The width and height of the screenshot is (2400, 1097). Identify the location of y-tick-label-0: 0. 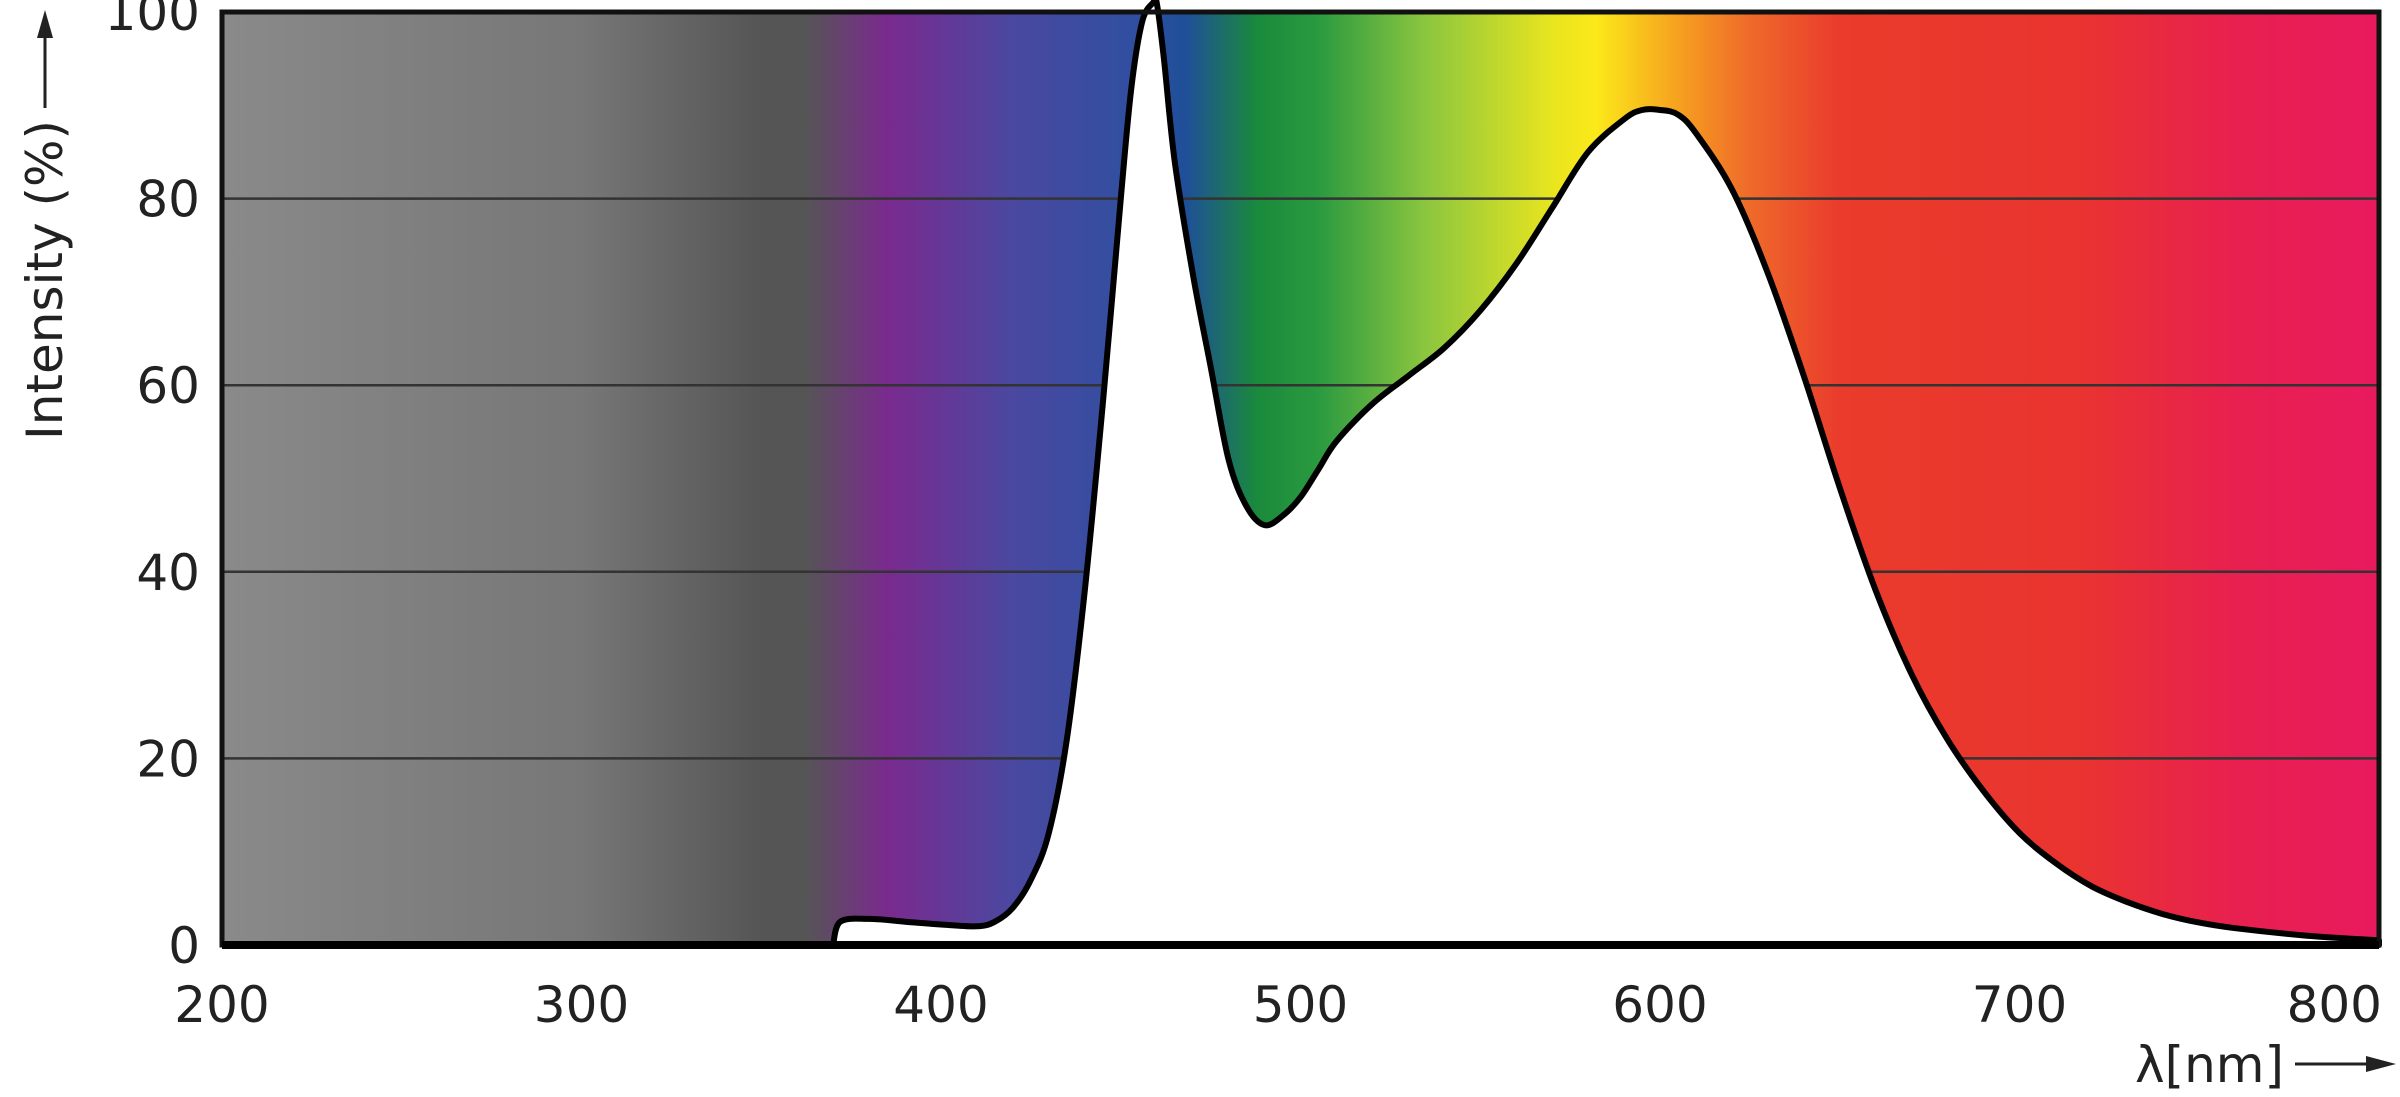
(184, 946).